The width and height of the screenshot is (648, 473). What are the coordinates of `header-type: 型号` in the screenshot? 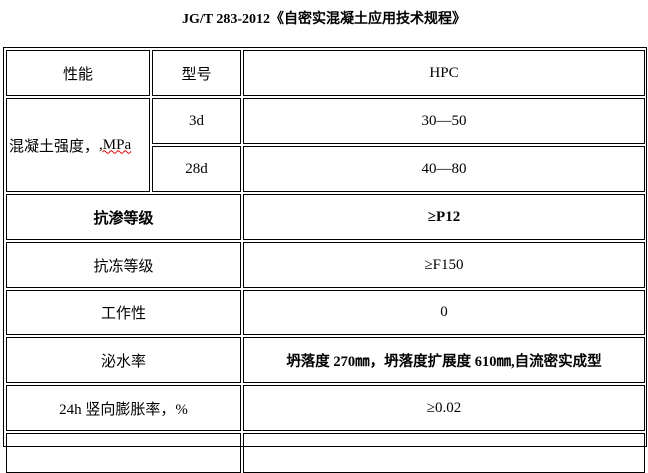 It's located at (196, 73).